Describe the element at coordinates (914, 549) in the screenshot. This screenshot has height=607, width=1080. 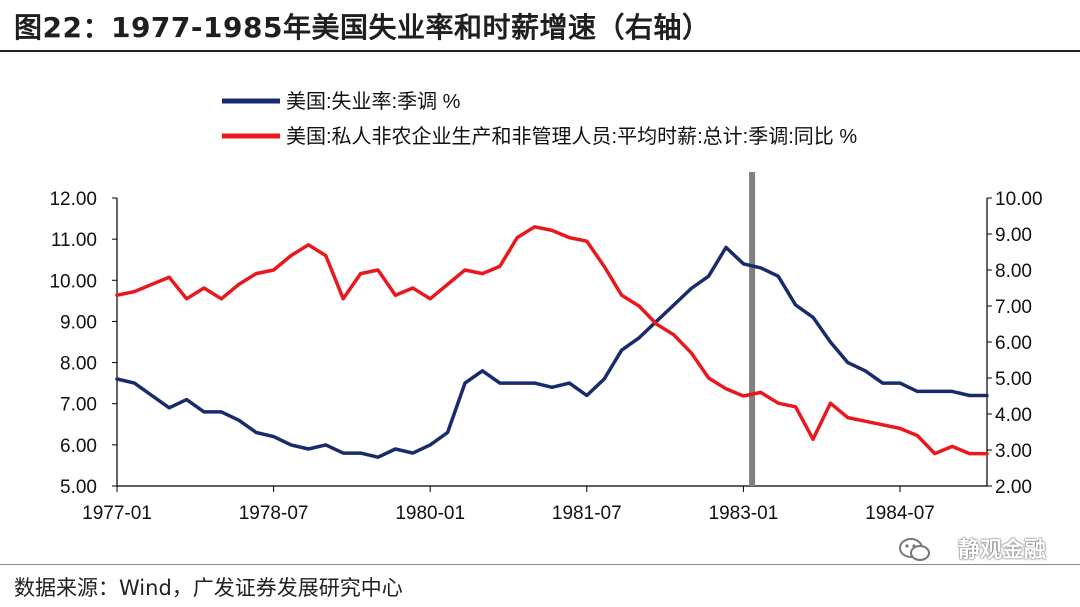
I see `wechat-icon` at that location.